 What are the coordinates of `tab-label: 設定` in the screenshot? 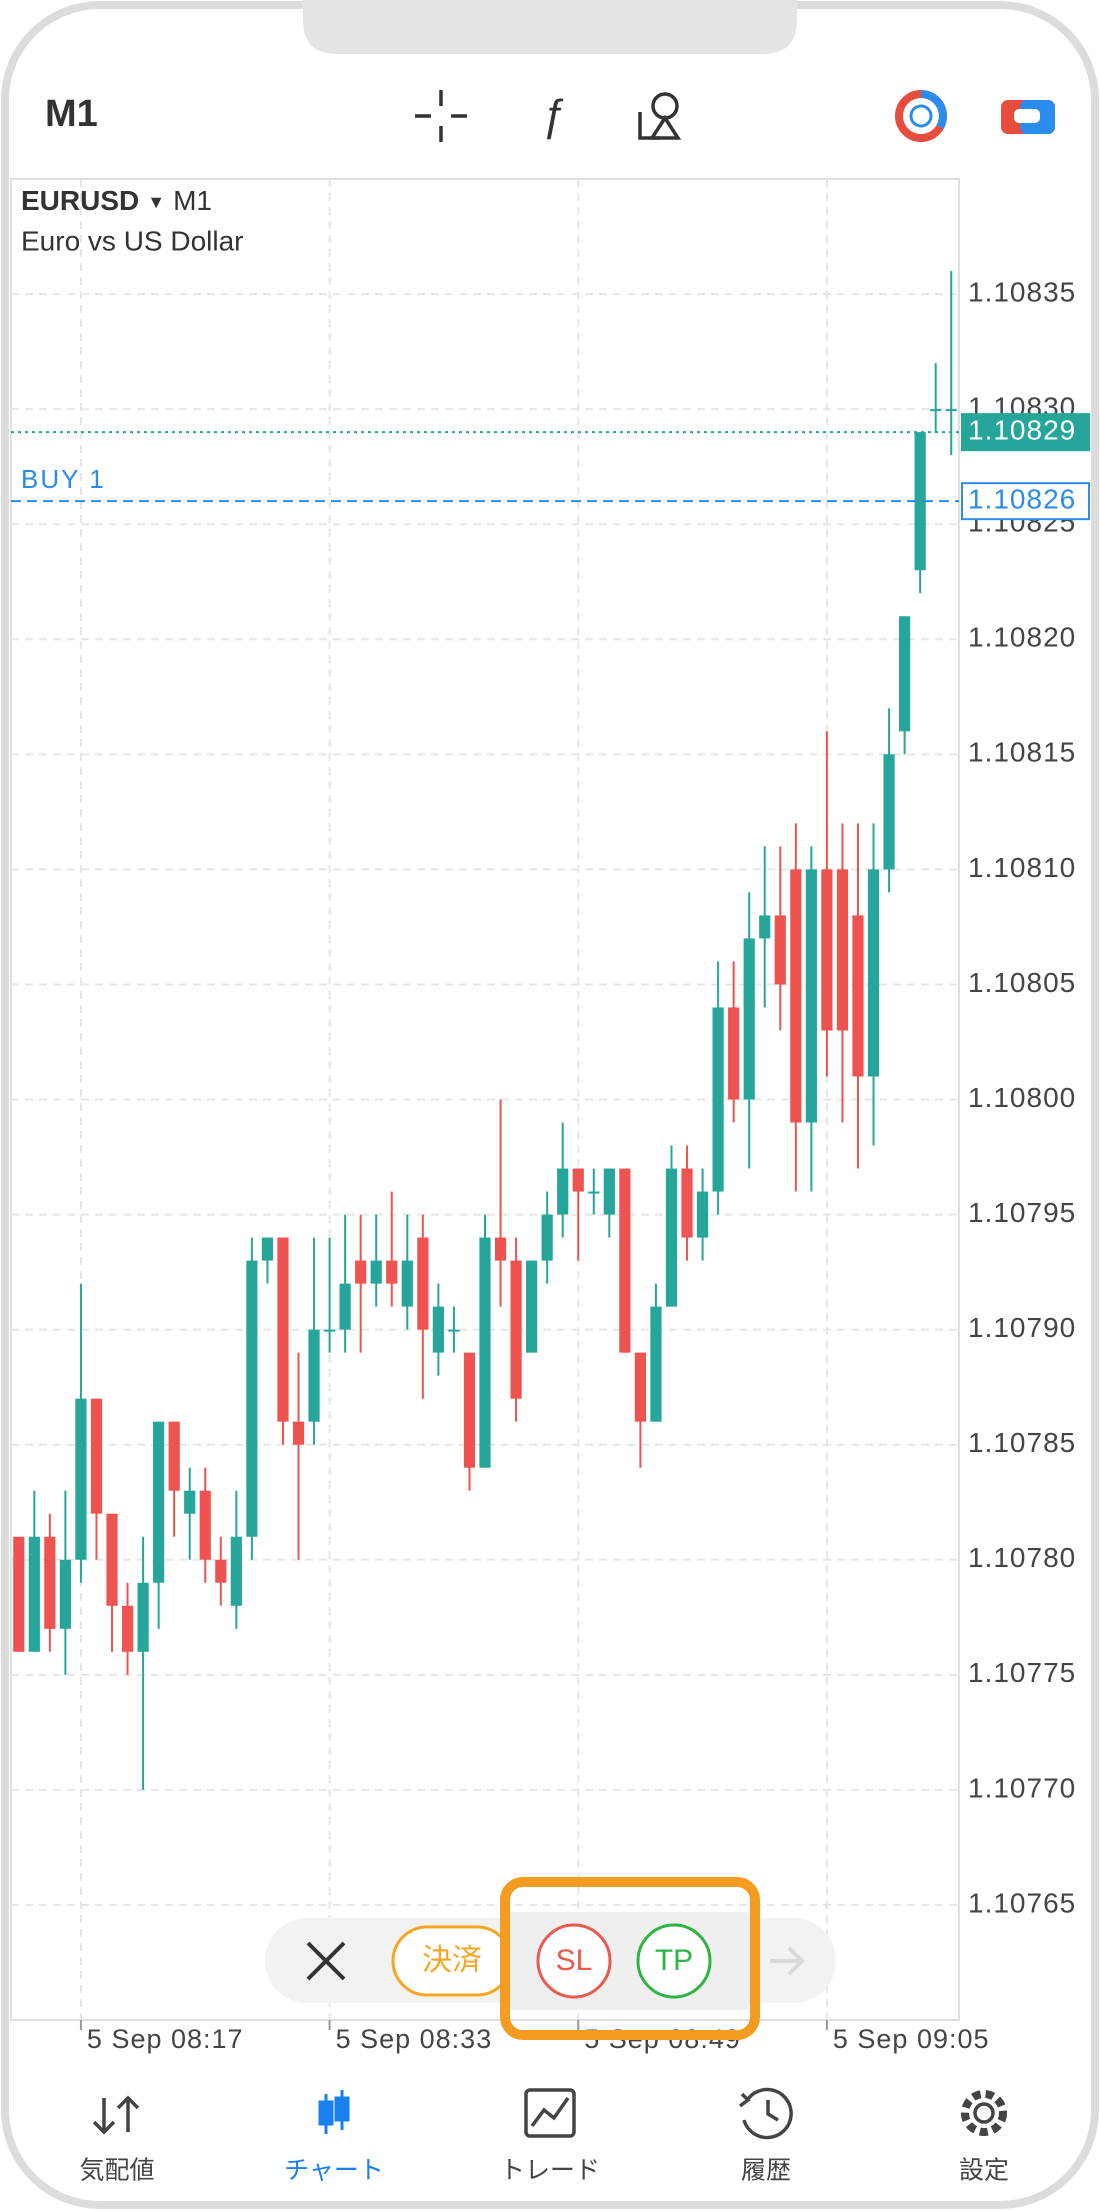 It's located at (984, 2171).